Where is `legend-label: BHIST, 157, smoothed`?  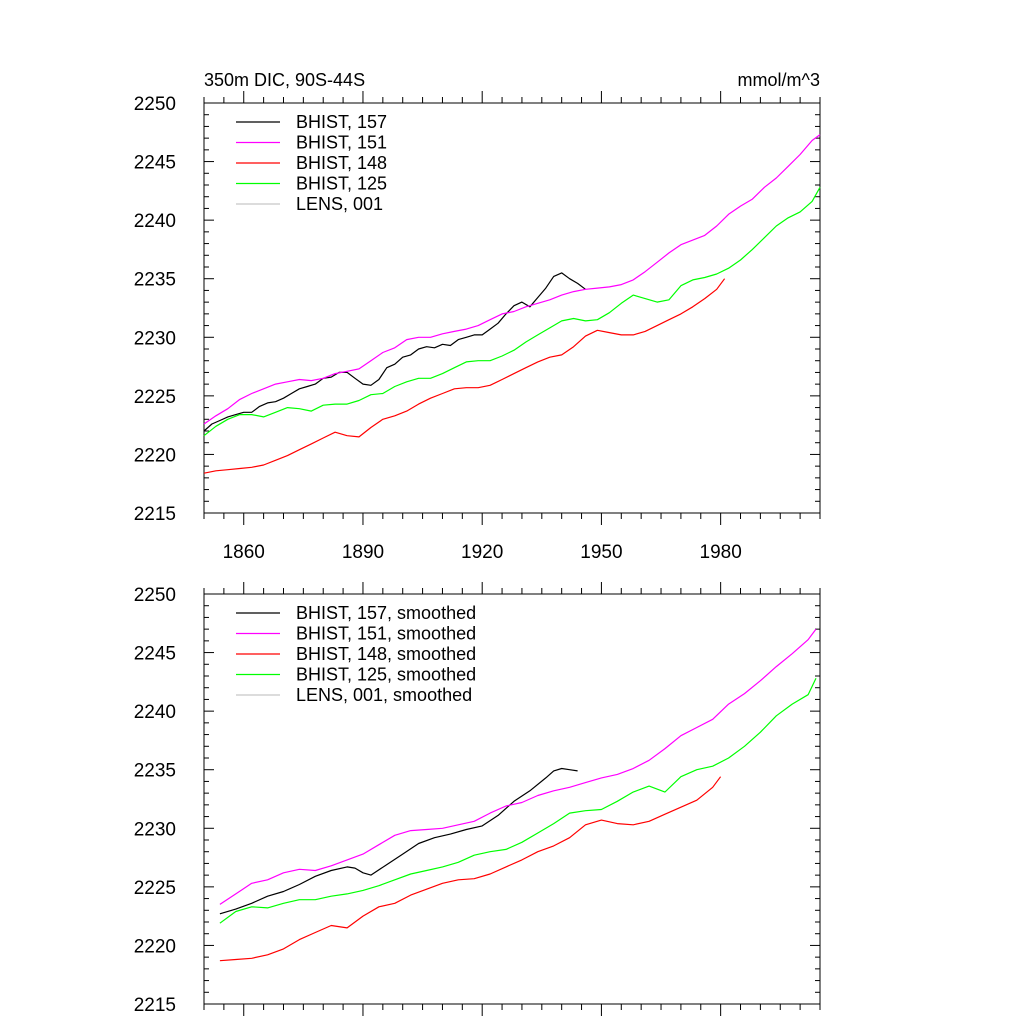 legend-label: BHIST, 157, smoothed is located at coordinates (386, 613).